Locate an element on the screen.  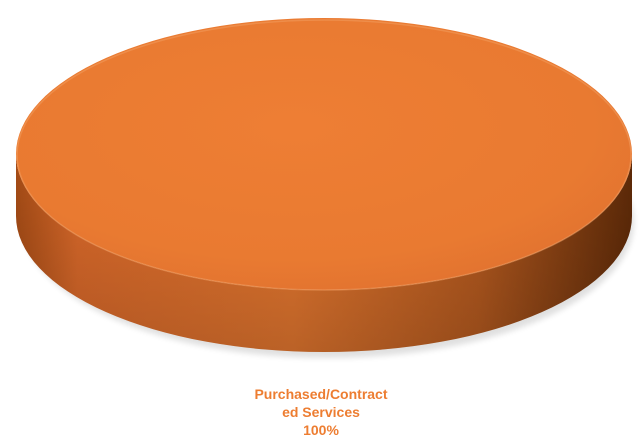
data-label-category-line-2: ed Services is located at coordinates (321, 412).